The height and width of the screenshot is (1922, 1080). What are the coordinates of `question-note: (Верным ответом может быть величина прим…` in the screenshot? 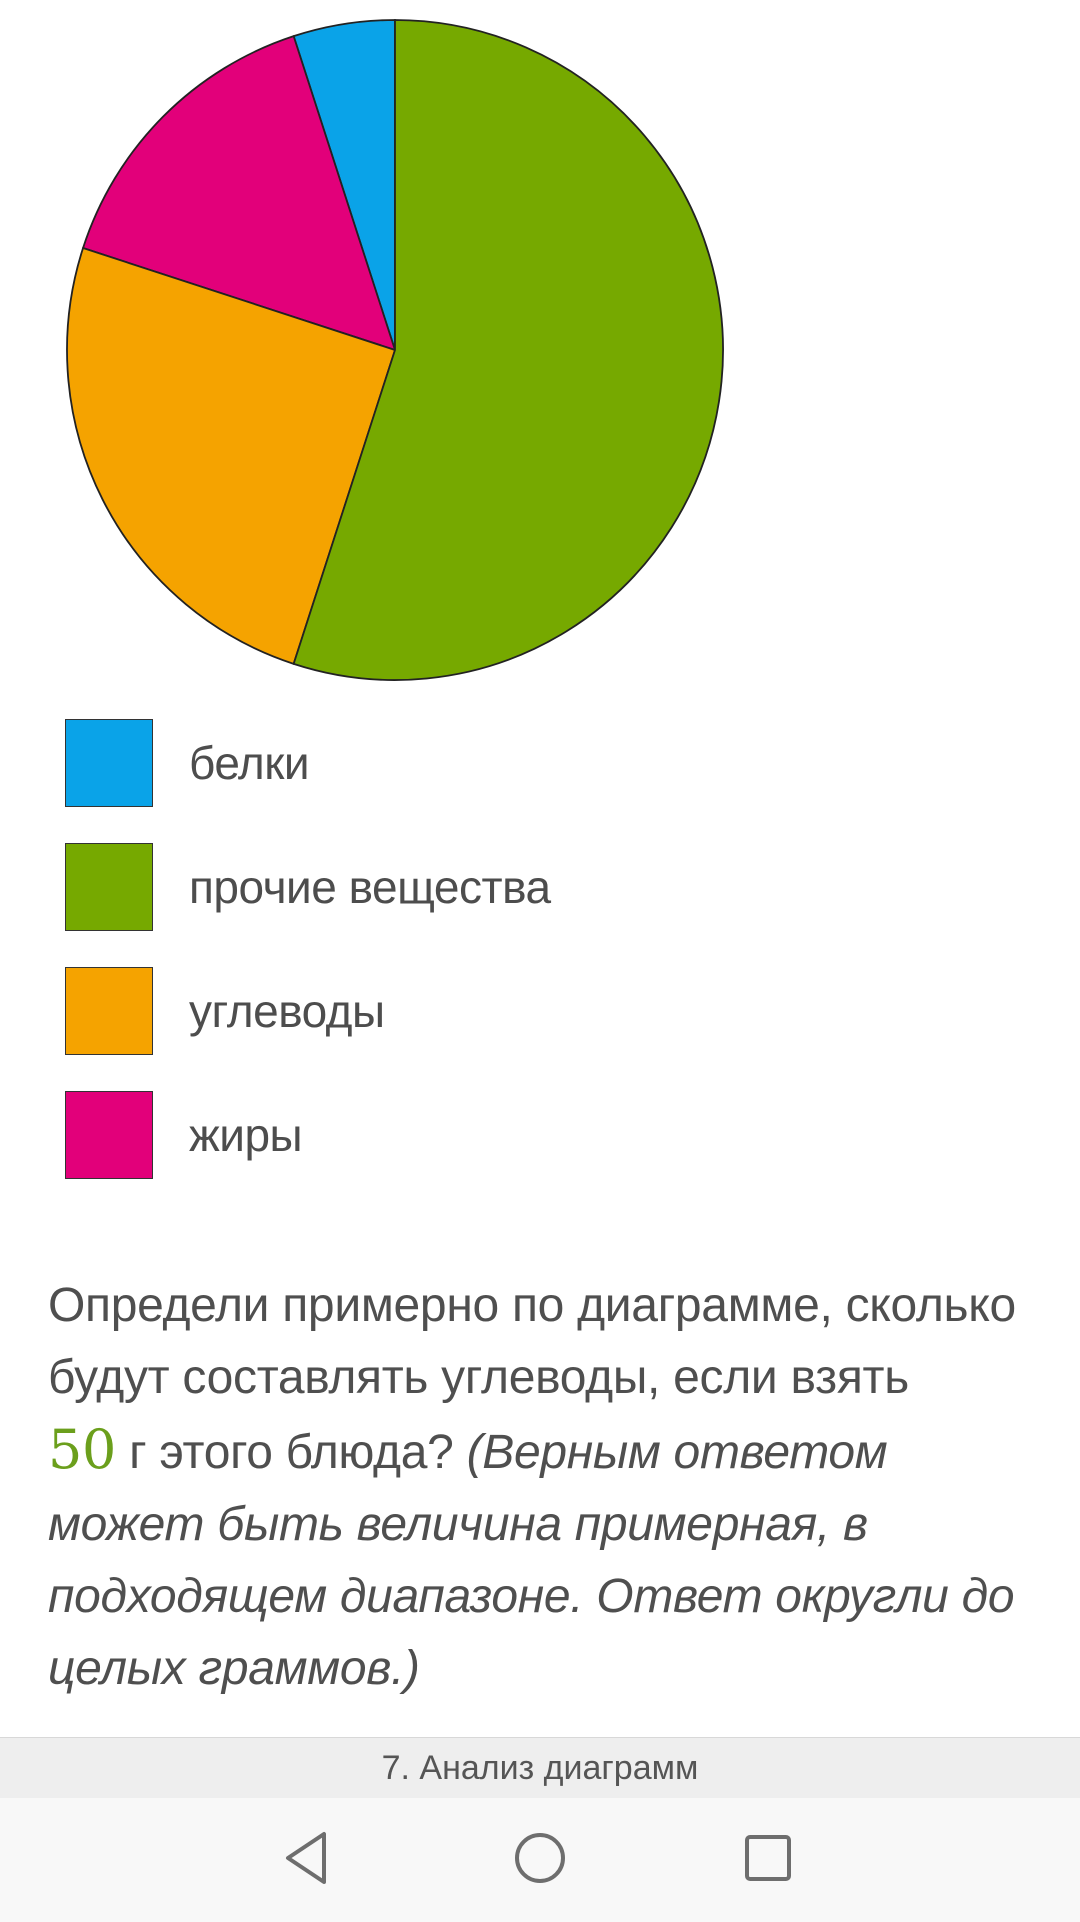 It's located at (531, 1560).